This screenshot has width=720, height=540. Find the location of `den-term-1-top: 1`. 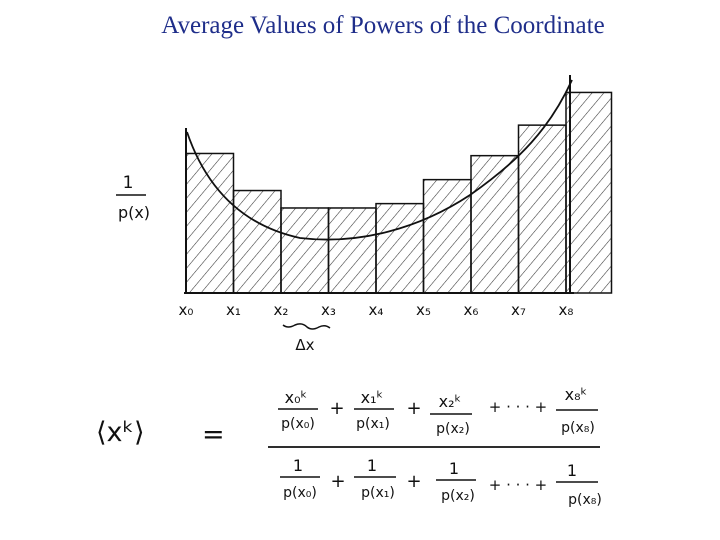

den-term-1-top: 1 is located at coordinates (372, 465).